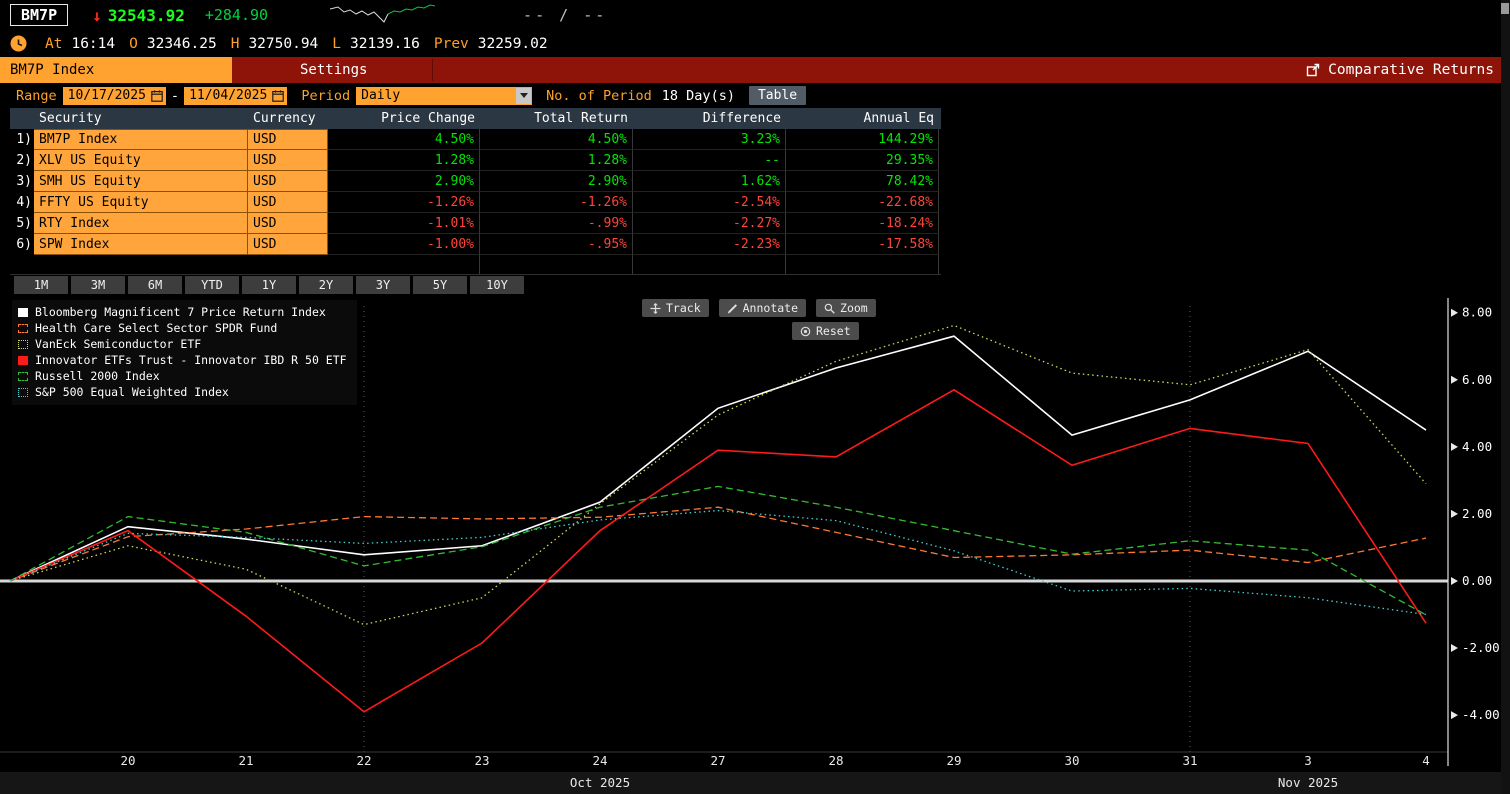 The width and height of the screenshot is (1510, 794). Describe the element at coordinates (698, 95) in the screenshot. I see `no-of-period-value: 18 Day(s)` at that location.